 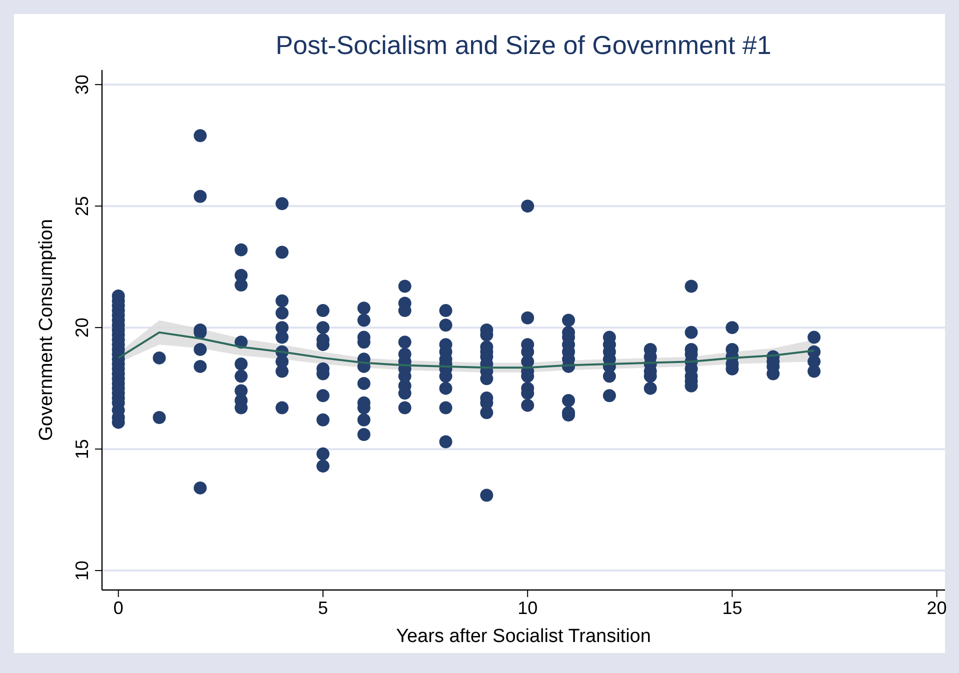 What do you see at coordinates (524, 45) in the screenshot?
I see `chart-title: Post-Socialism and Size of Government #1` at bounding box center [524, 45].